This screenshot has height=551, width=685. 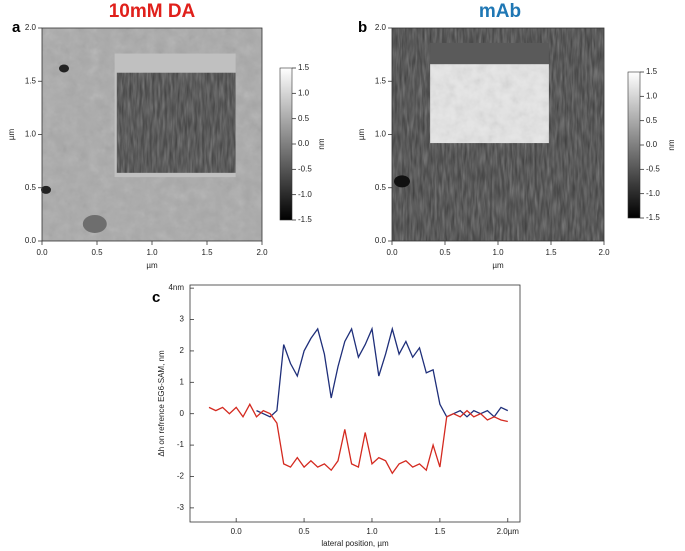 I want to click on panel-label: a, so click(x=16, y=27).